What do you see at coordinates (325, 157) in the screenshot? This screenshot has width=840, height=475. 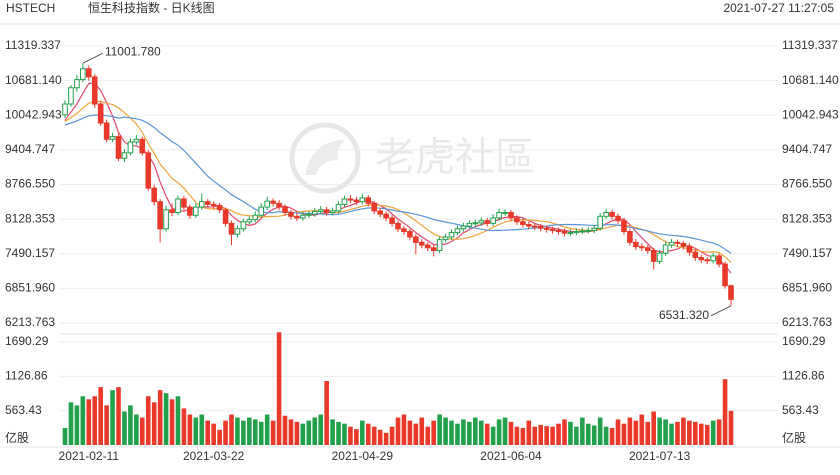 I see `watermark-logo-mark` at bounding box center [325, 157].